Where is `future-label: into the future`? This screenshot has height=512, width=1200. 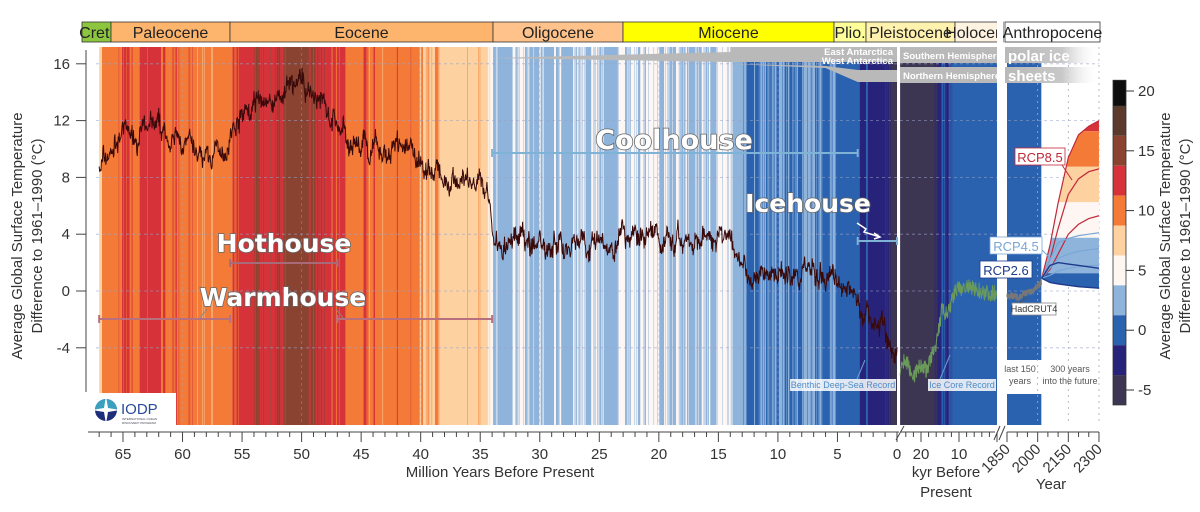
future-label: into the future is located at coordinates (1069, 381).